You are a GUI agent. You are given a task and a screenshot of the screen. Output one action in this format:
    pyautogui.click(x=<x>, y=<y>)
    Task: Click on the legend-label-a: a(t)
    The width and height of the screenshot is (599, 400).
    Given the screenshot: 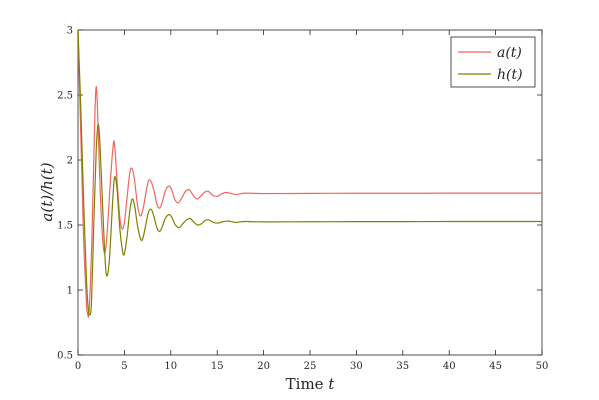 What is the action you would take?
    pyautogui.click(x=509, y=53)
    